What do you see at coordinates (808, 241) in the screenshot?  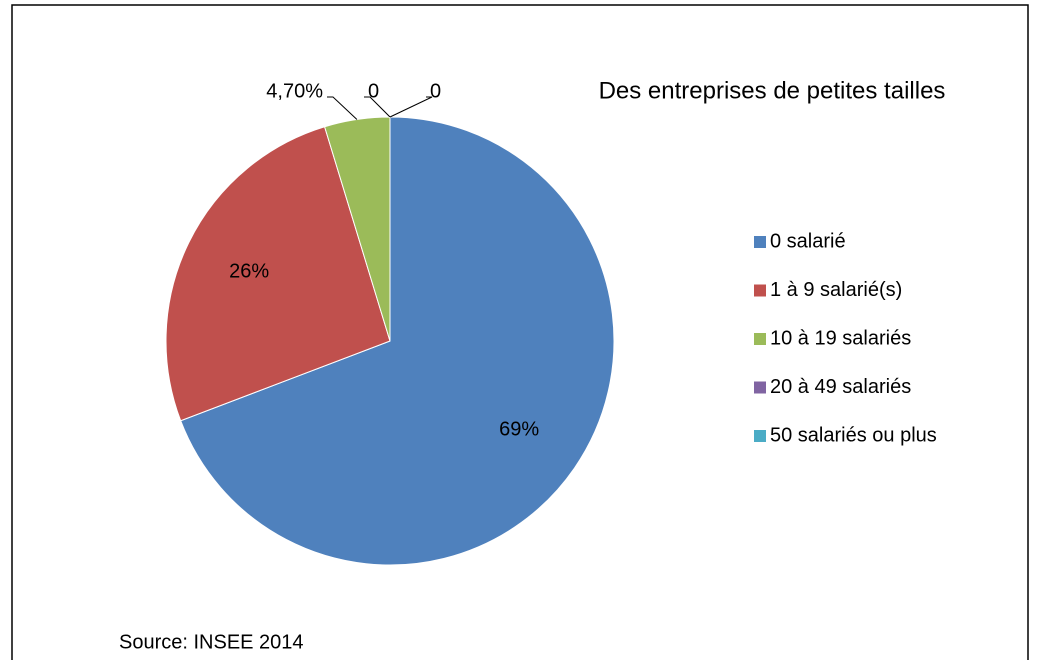 I see `legend-label: 0 salarié` at bounding box center [808, 241].